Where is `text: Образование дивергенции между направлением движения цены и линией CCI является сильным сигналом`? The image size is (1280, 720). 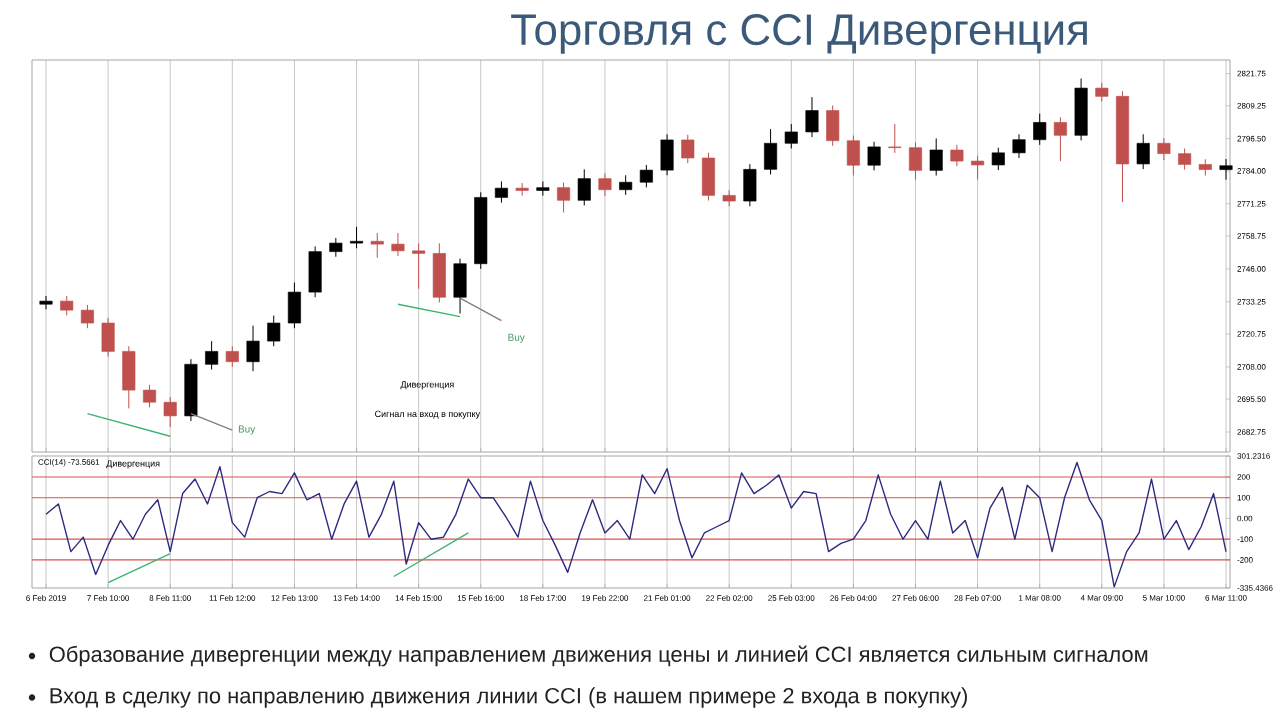 text: Образование дивергенции между направлением движения цены и линией CCI является сильным сигналом is located at coordinates (598, 656).